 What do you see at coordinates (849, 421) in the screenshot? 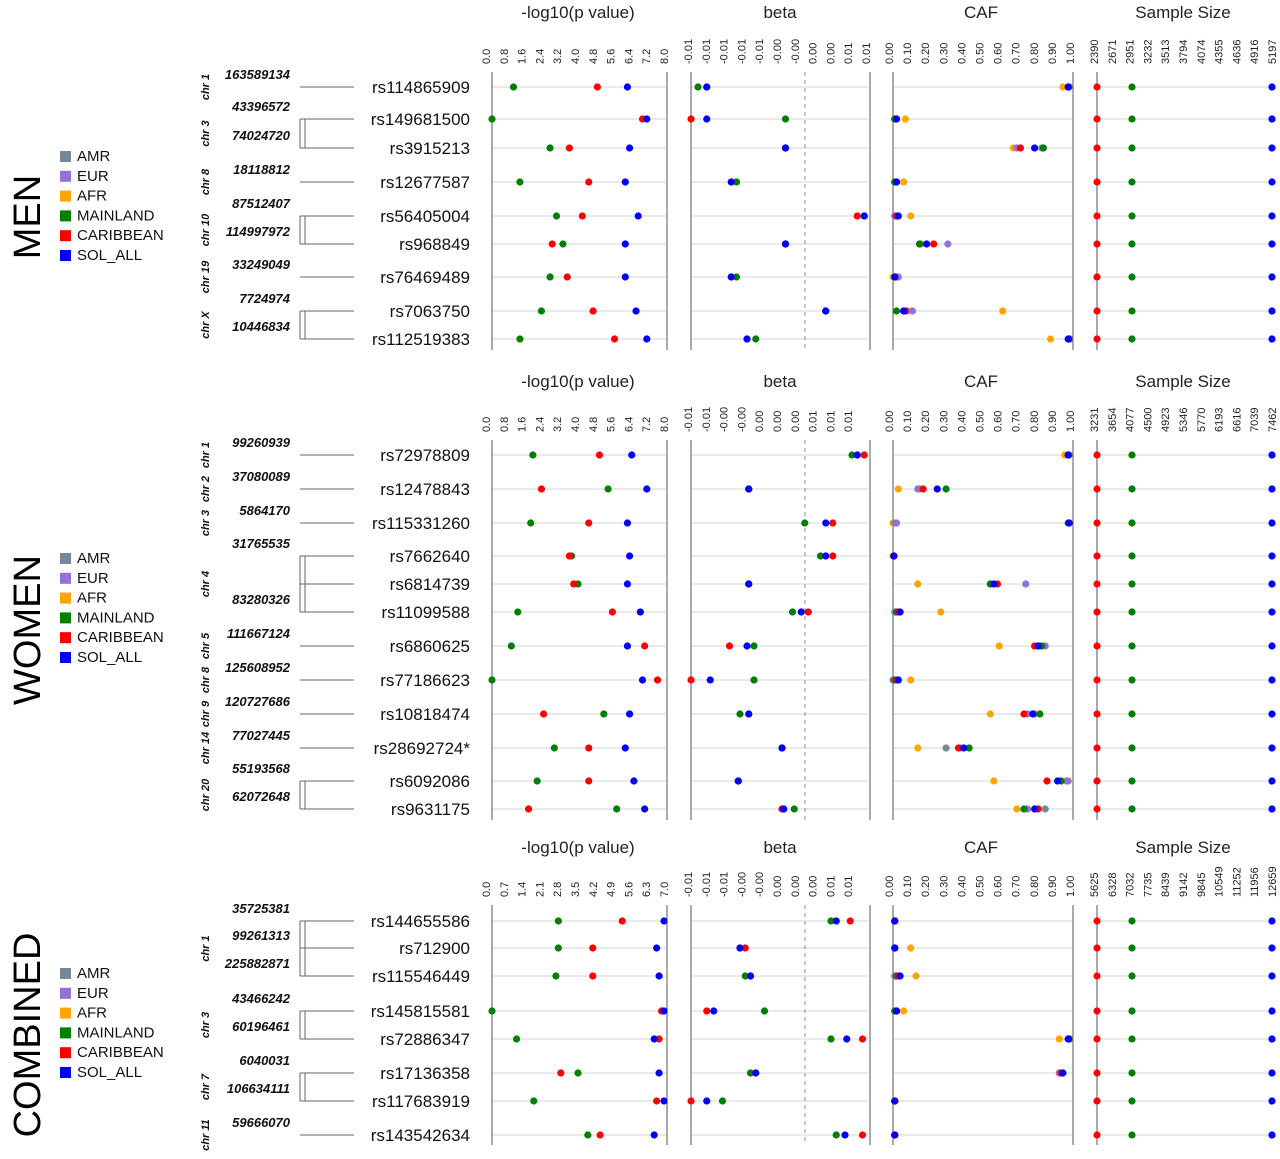
I see `tick-label-beta: 0.01` at bounding box center [849, 421].